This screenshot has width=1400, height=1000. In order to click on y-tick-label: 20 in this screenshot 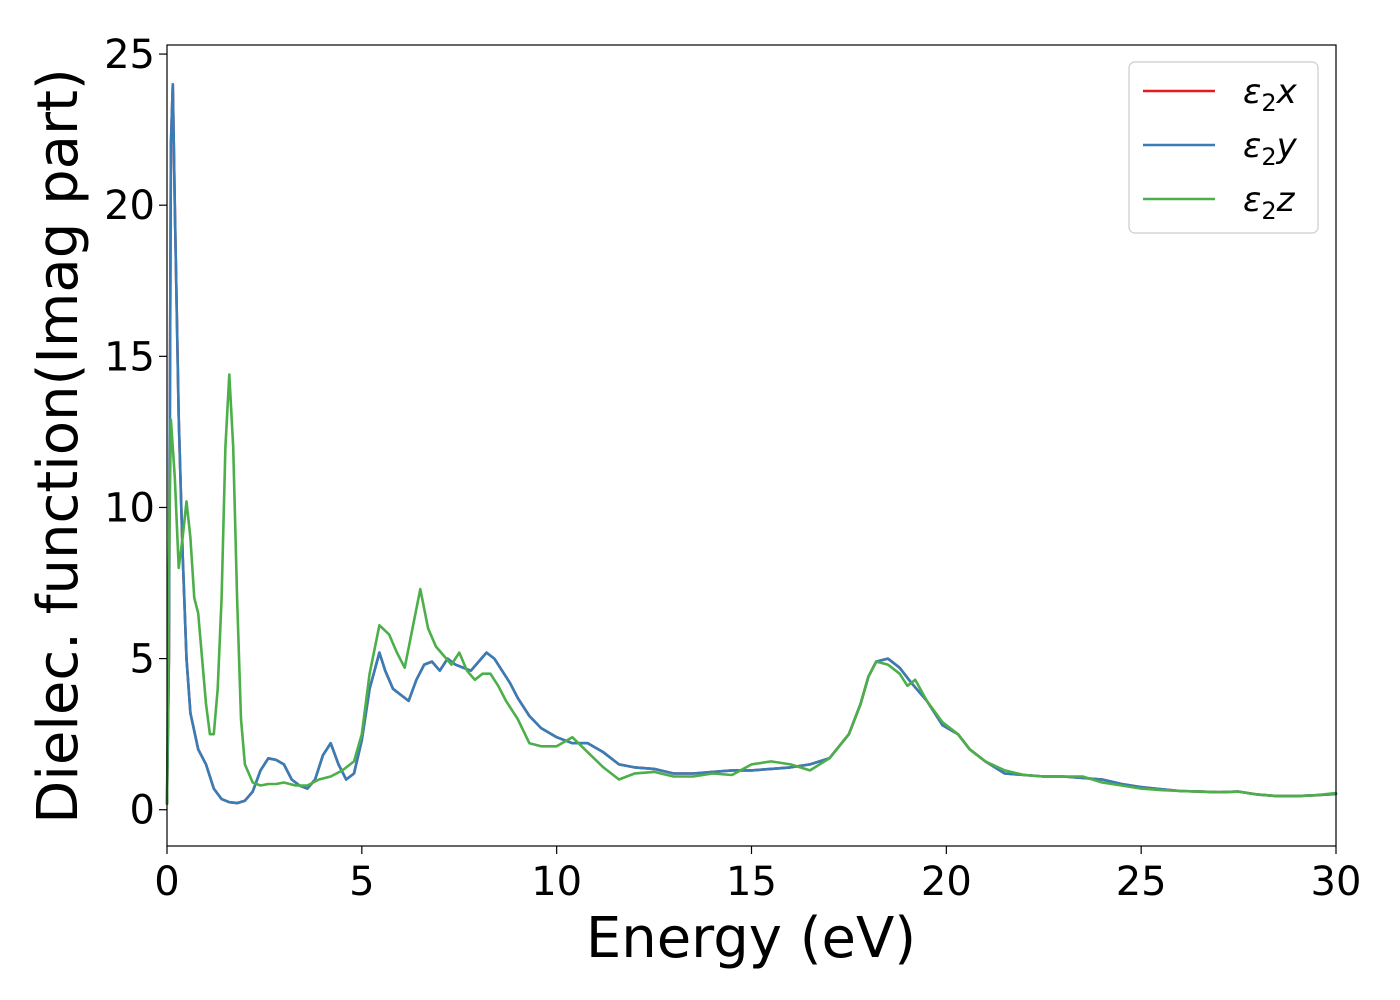, I will do `click(129, 206)`.